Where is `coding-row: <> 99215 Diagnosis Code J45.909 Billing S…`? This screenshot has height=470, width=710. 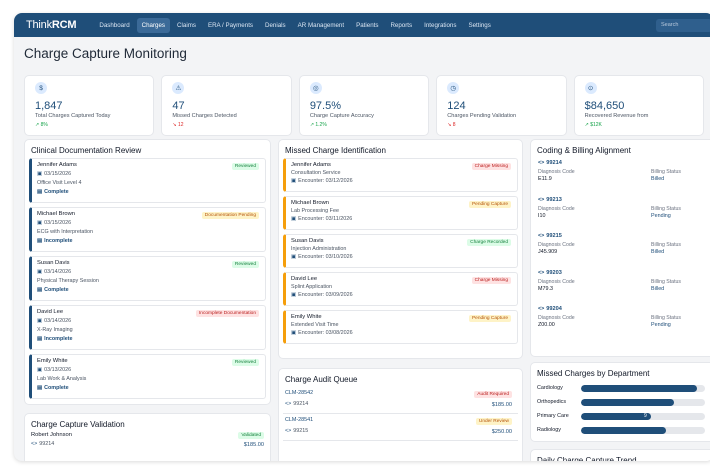
coding-row: <> 99215 Diagnosis Code J45.909 Billing S… is located at coordinates (609, 244).